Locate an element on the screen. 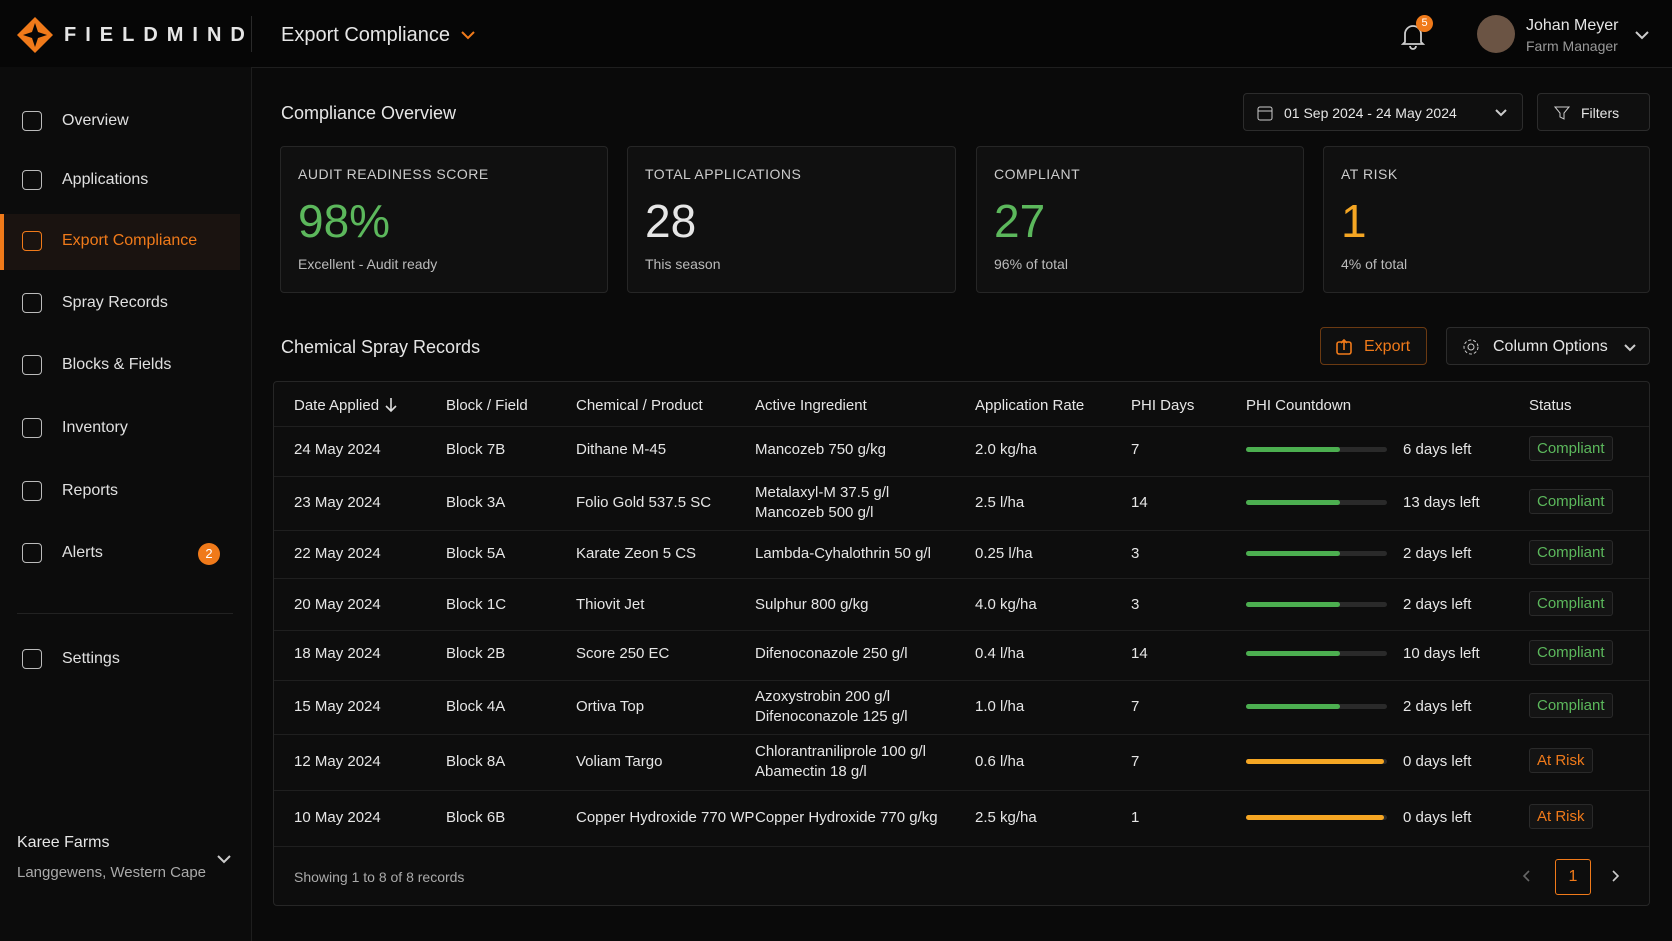 This screenshot has width=1672, height=941. nav-badge: 2 is located at coordinates (209, 554).